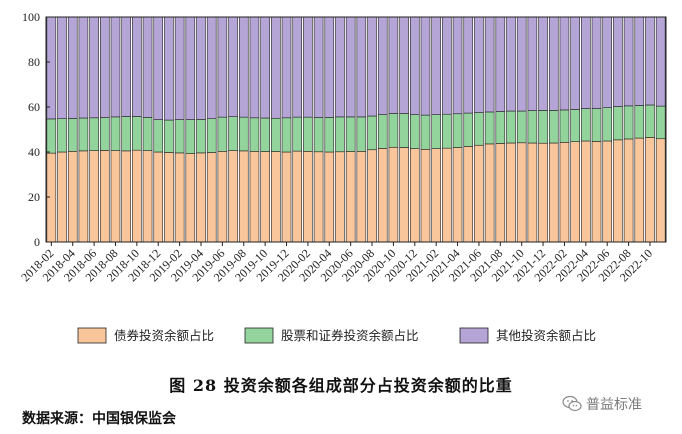 This screenshot has height=434, width=682. What do you see at coordinates (546, 335) in the screenshot?
I see `legend-label-3: 其他投资余额占比` at bounding box center [546, 335].